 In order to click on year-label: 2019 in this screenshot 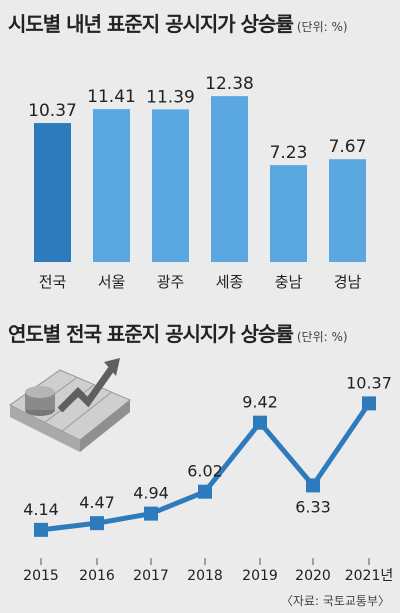, I will do `click(260, 576)`.